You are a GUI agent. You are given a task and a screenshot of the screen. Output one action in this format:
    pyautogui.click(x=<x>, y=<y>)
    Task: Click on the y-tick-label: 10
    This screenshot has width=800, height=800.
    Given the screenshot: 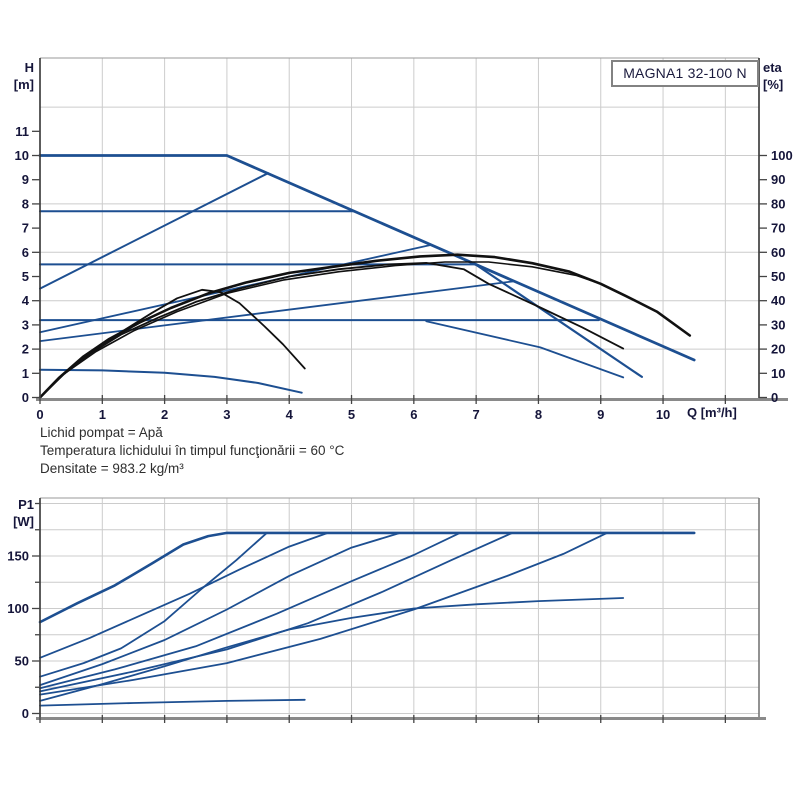 What is the action you would take?
    pyautogui.click(x=22, y=155)
    